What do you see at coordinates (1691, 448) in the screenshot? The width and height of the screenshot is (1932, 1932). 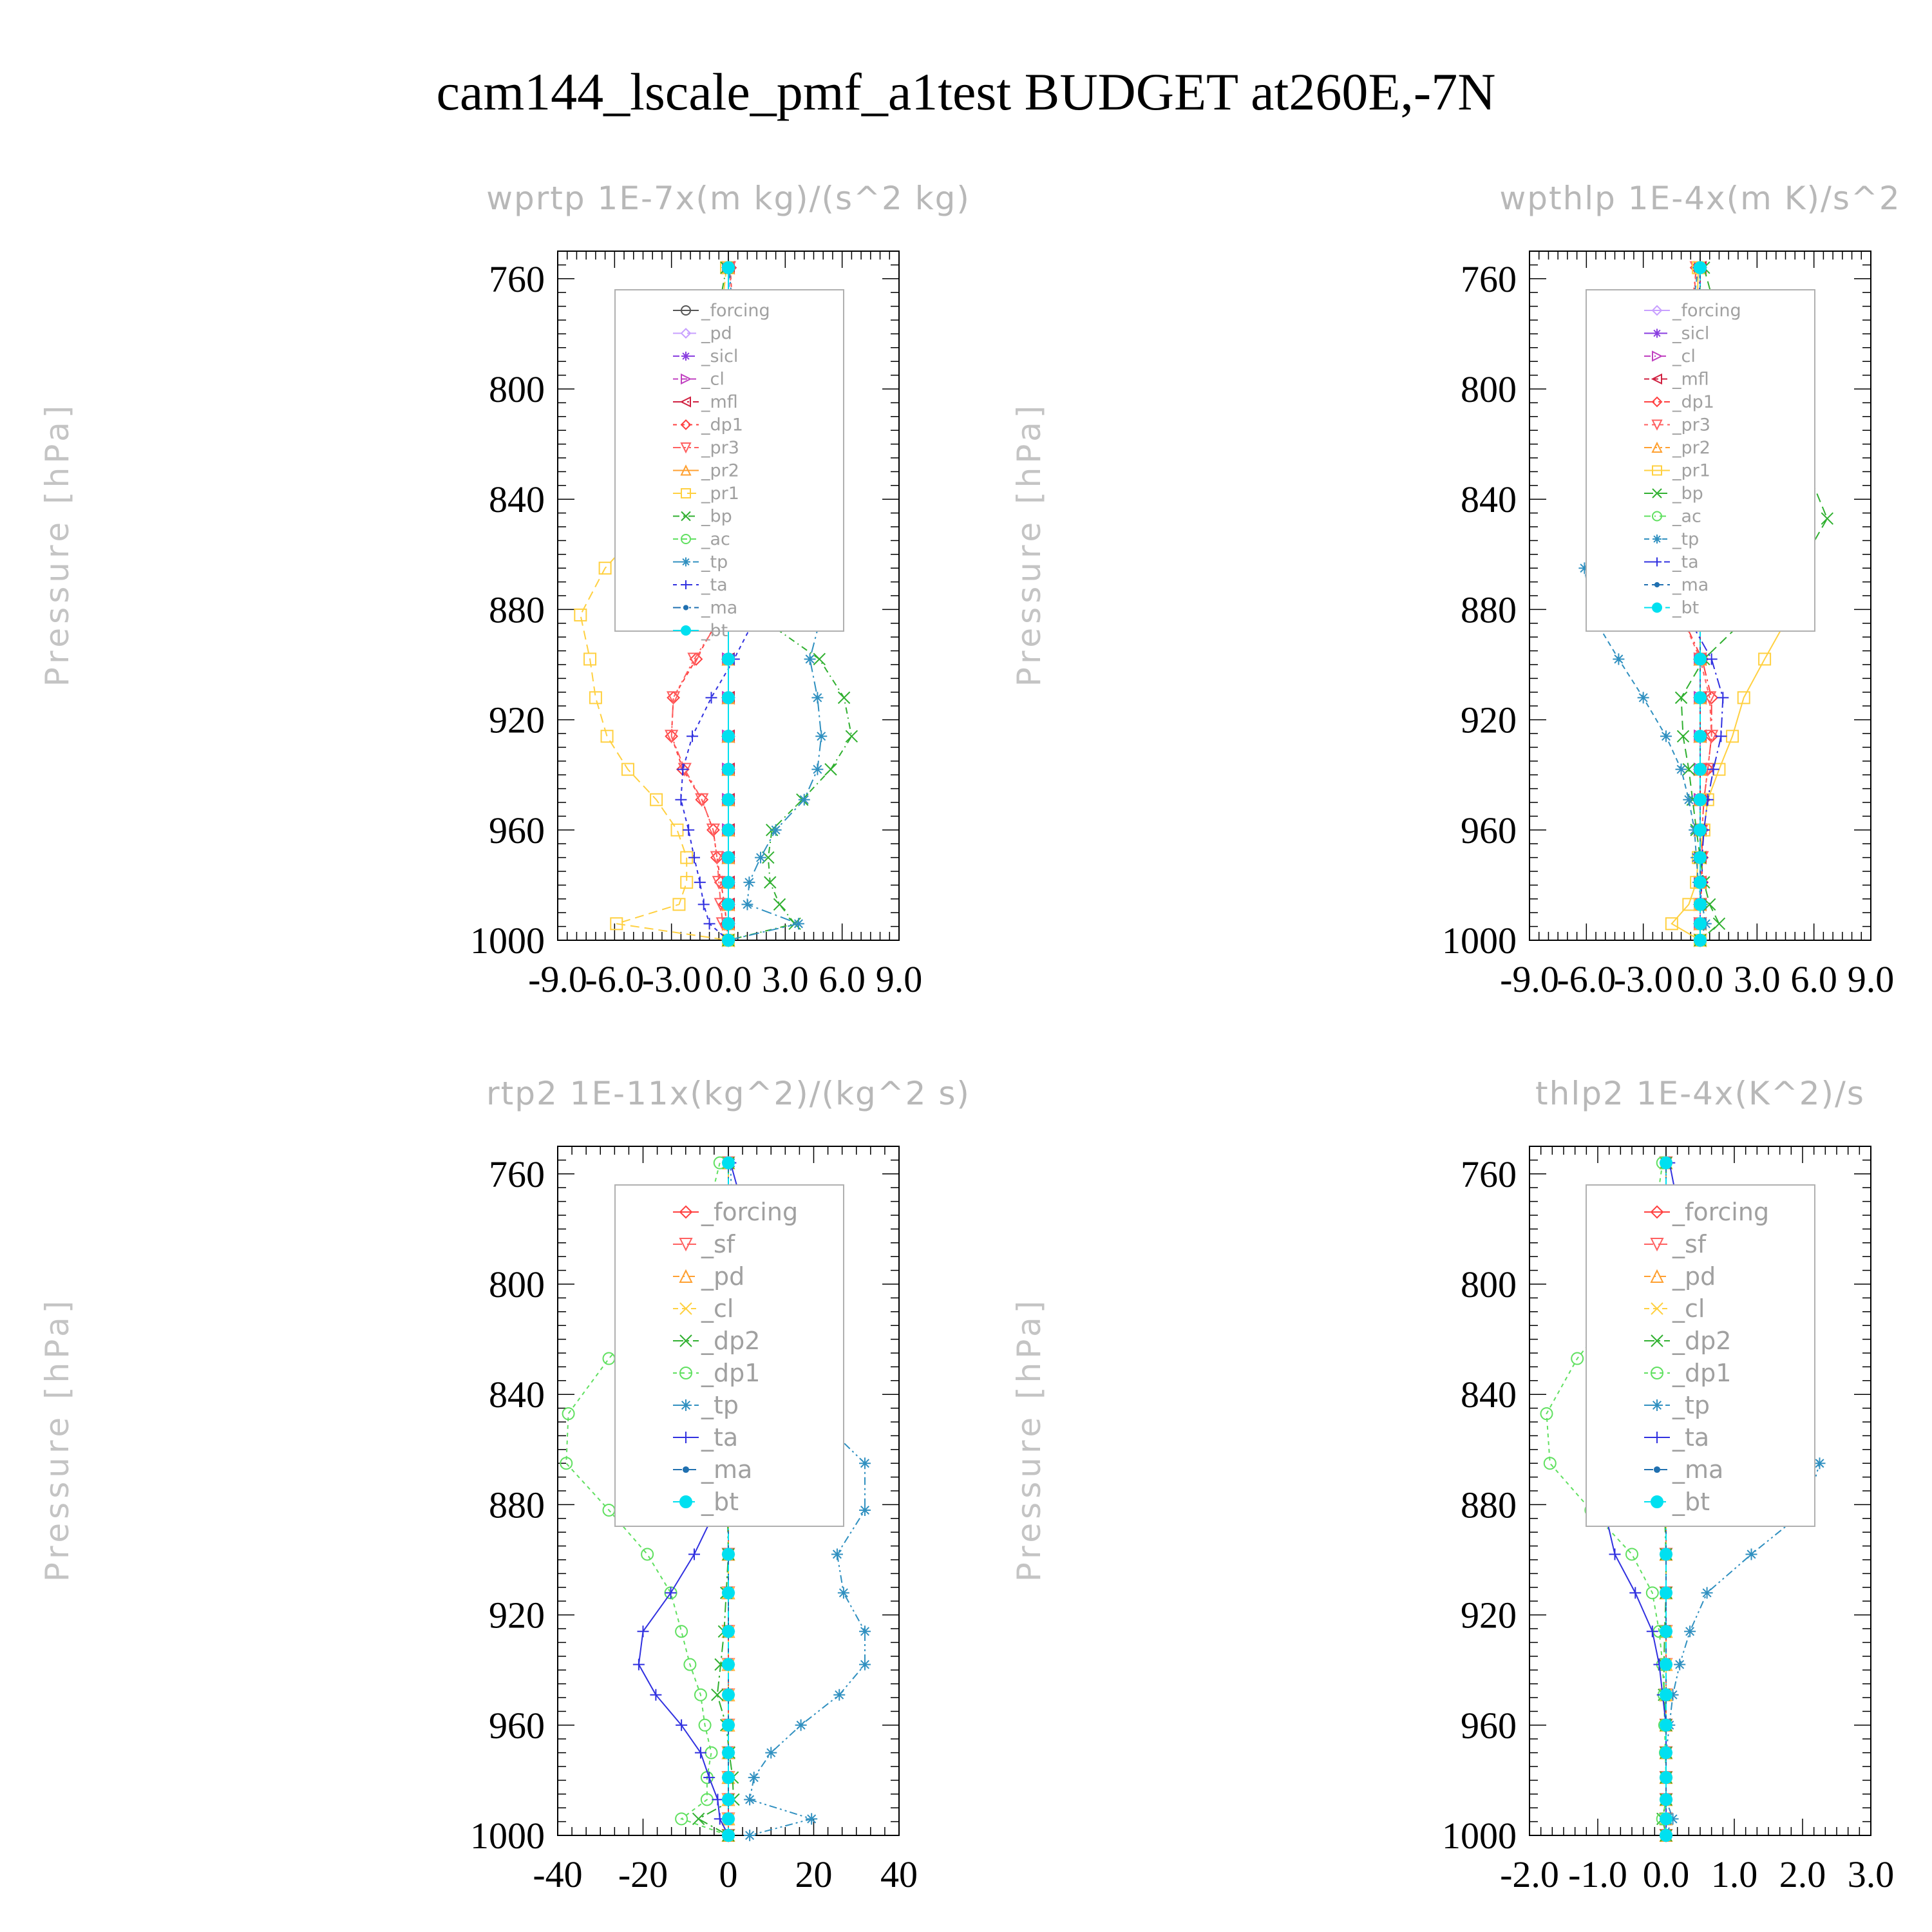 I see `legend-label: _pr2` at bounding box center [1691, 448].